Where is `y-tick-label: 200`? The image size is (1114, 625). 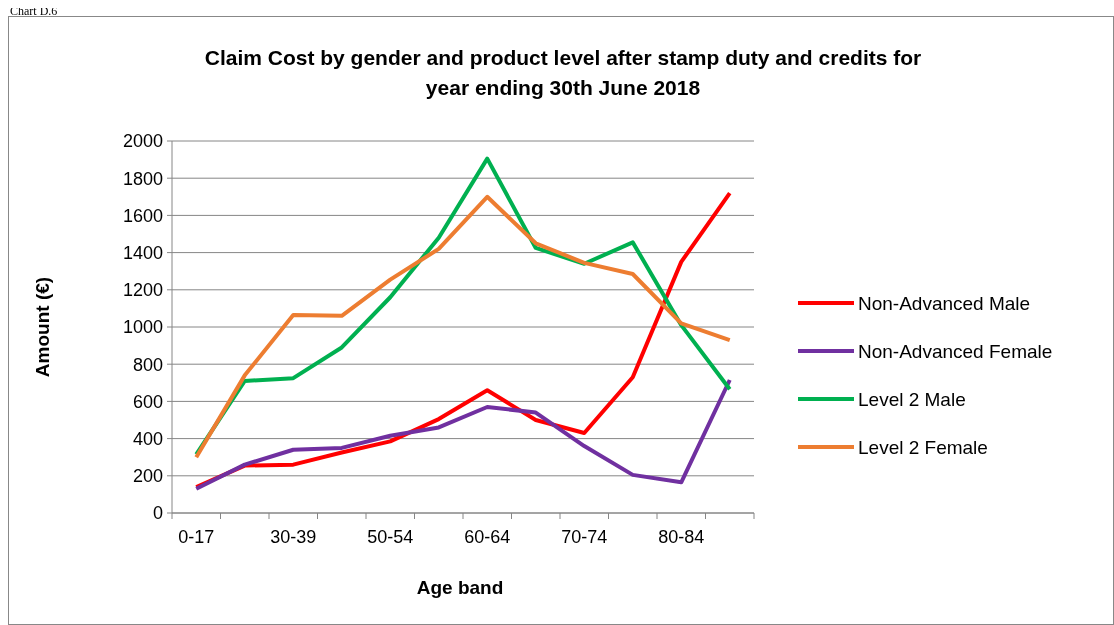 y-tick-label: 200 is located at coordinates (147, 476).